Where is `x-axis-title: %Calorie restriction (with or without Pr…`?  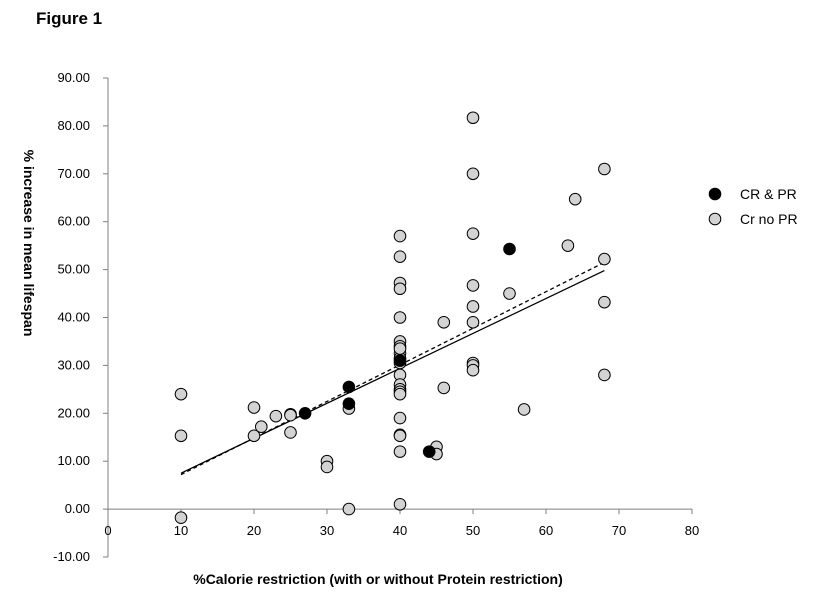 x-axis-title: %Calorie restriction (with or without Pr… is located at coordinates (377, 579).